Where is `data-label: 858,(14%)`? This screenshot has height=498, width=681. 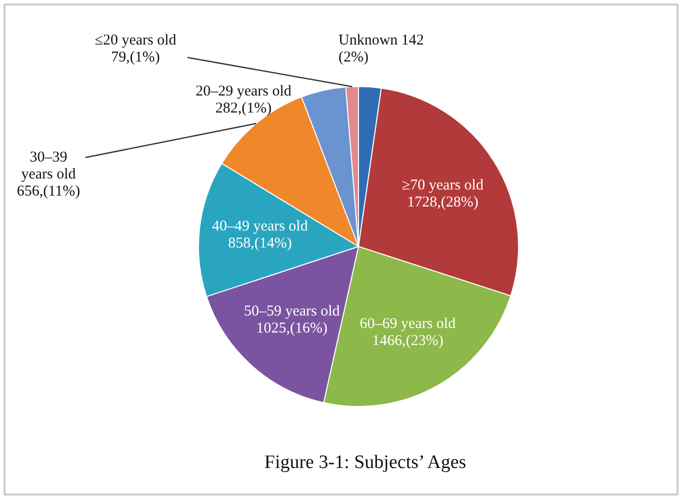
data-label: 858,(14%) is located at coordinates (260, 244).